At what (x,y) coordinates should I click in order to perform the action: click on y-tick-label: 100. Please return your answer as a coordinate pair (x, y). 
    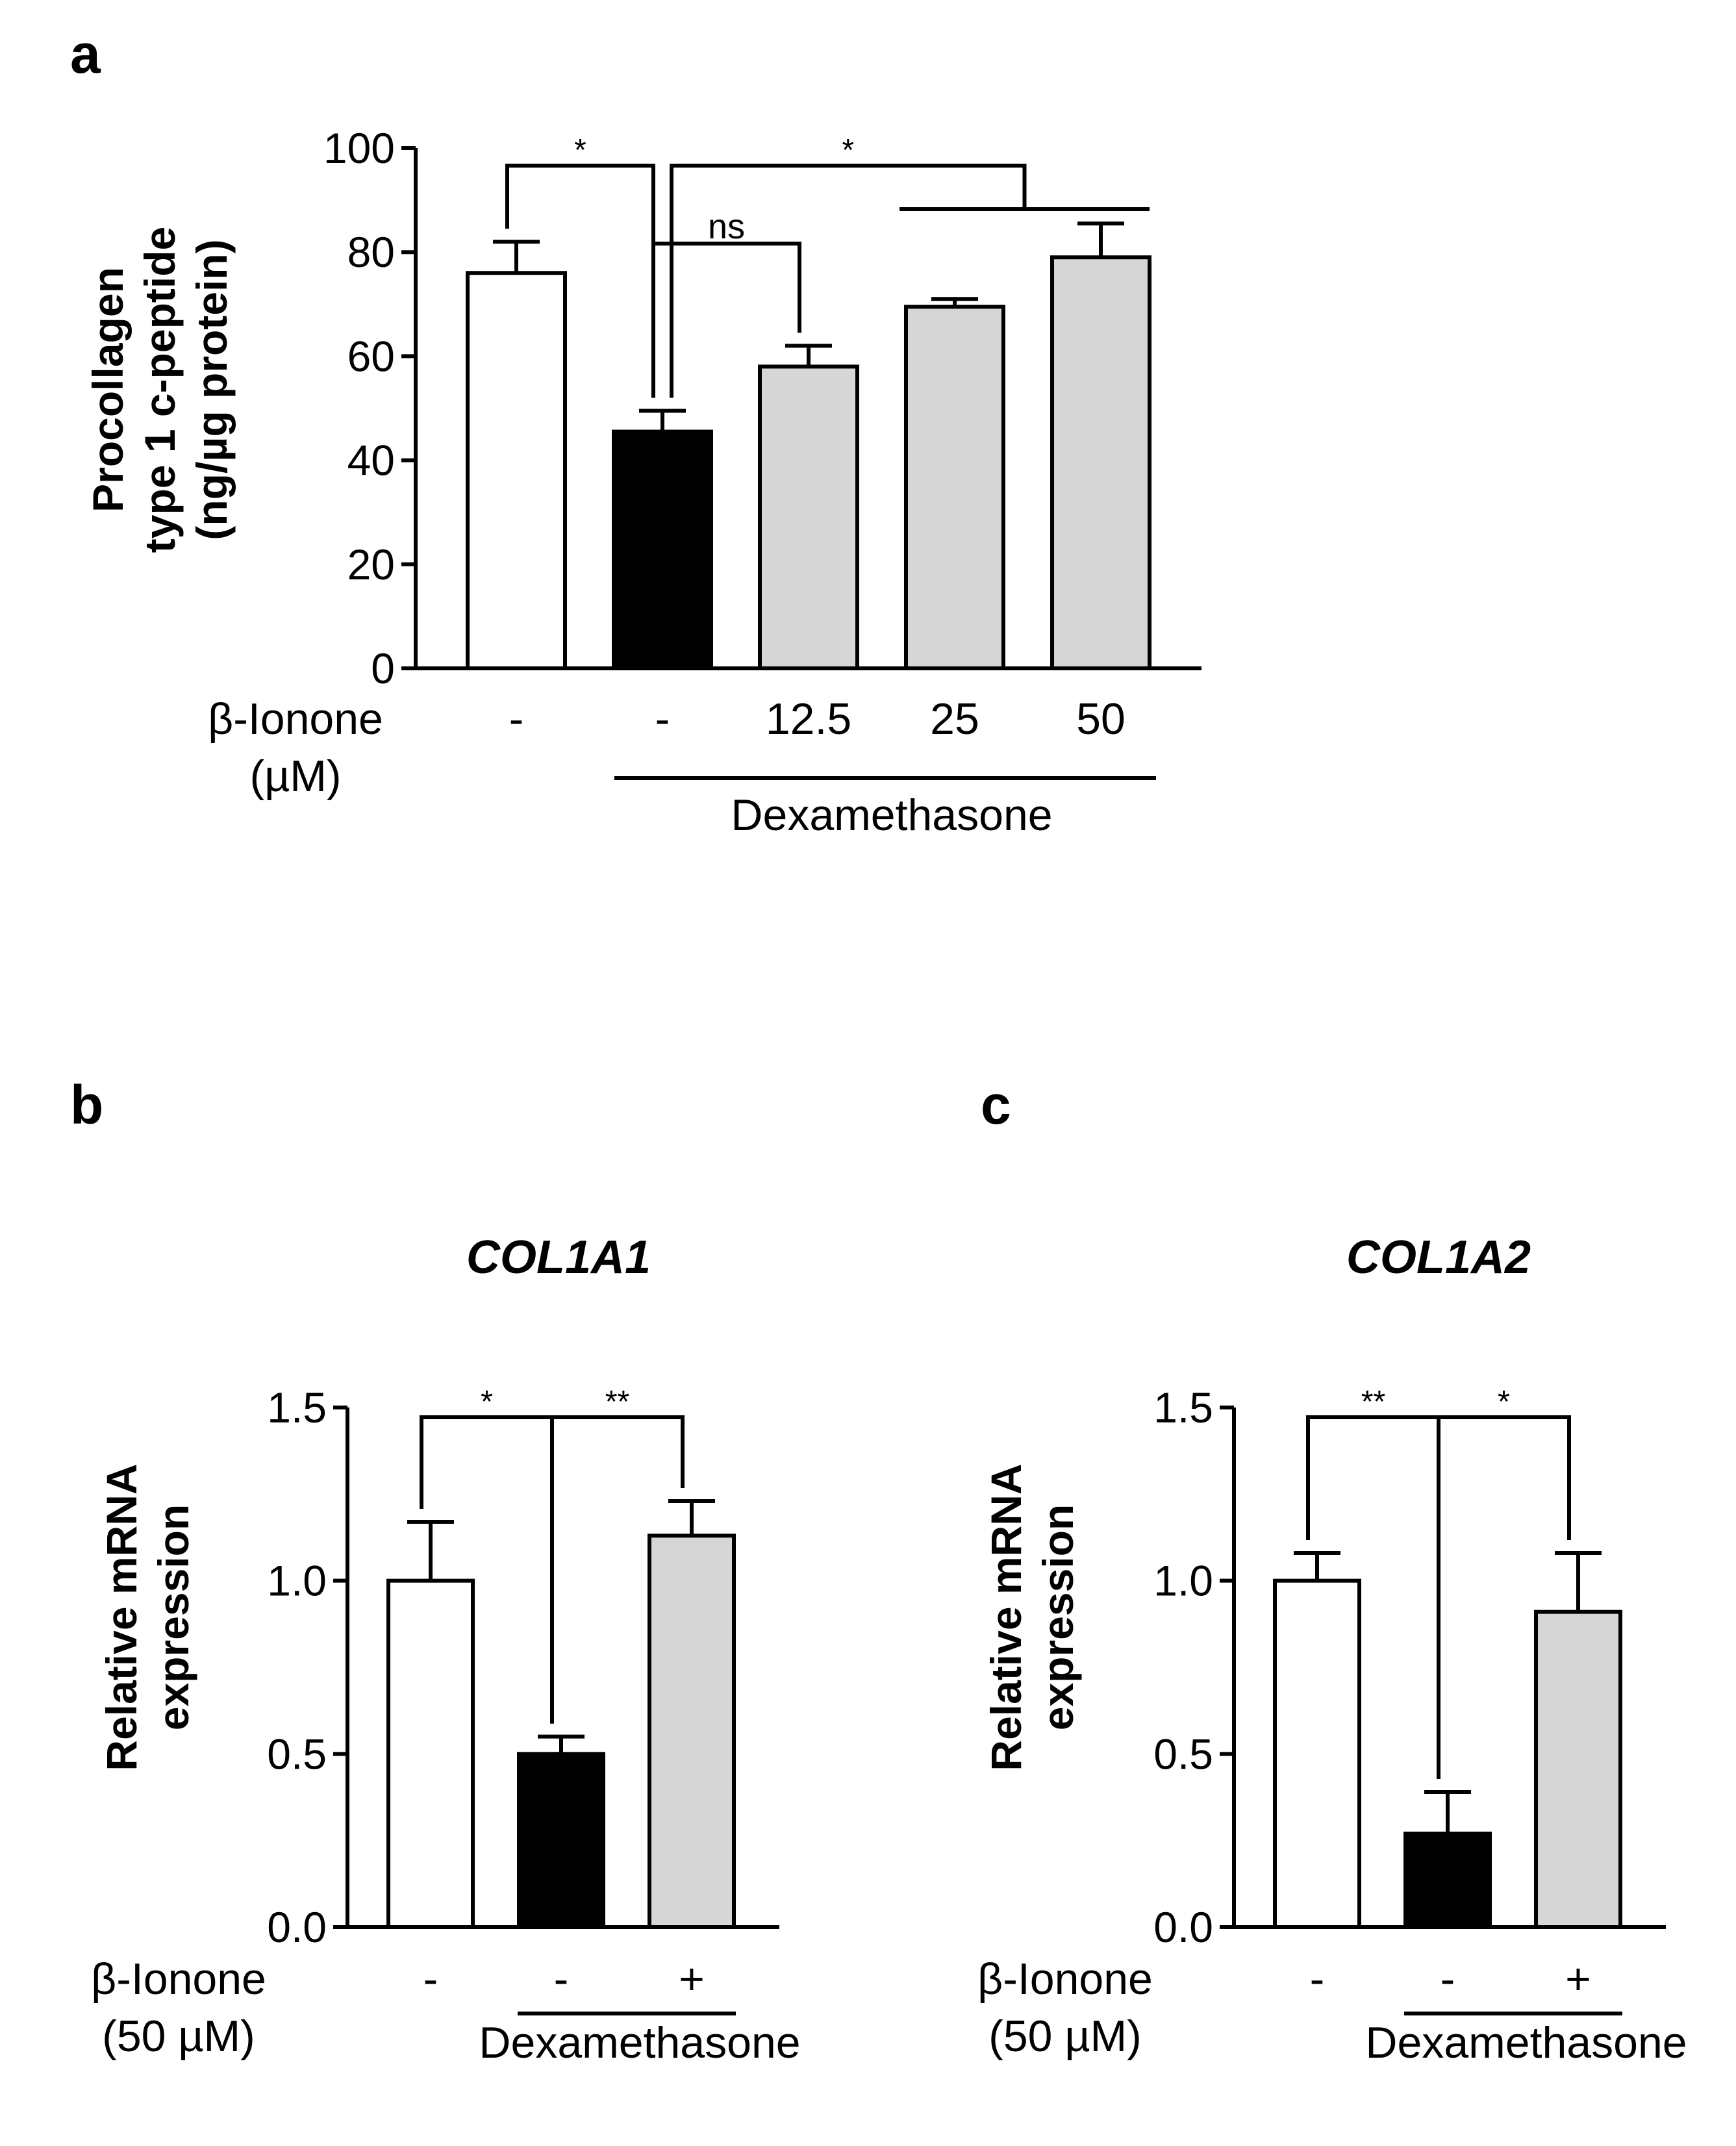
    Looking at the image, I should click on (359, 148).